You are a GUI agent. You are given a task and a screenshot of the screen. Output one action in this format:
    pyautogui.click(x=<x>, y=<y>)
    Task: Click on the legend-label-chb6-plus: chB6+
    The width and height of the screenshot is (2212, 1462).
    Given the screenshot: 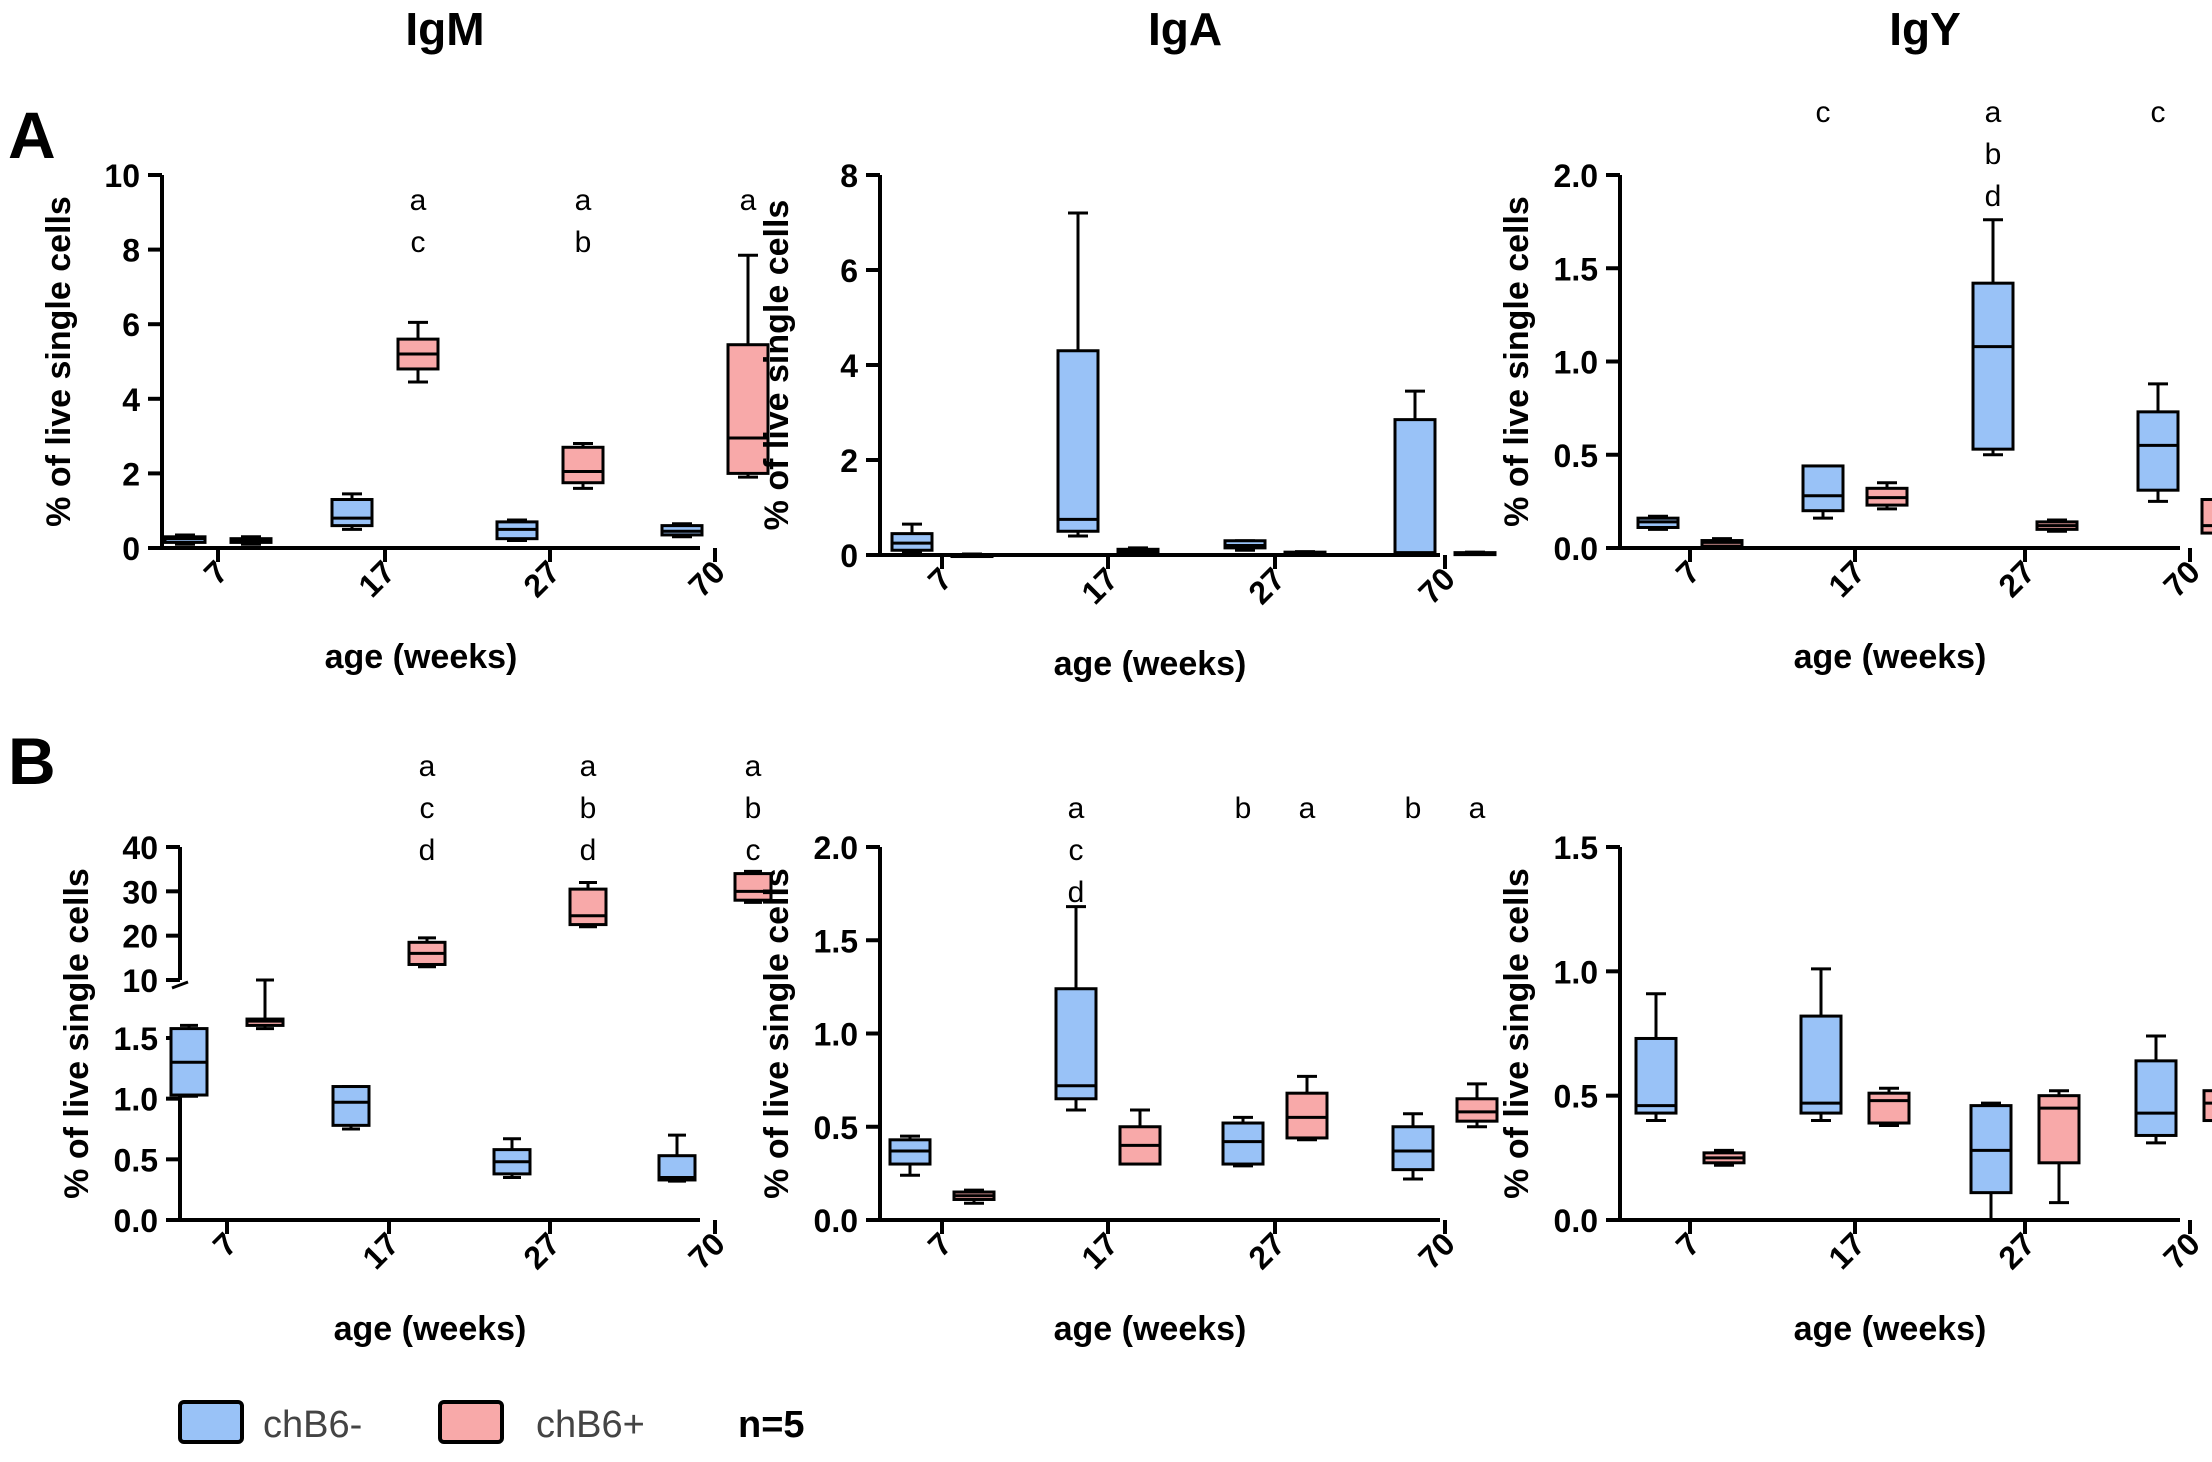 What is the action you would take?
    pyautogui.click(x=590, y=1425)
    